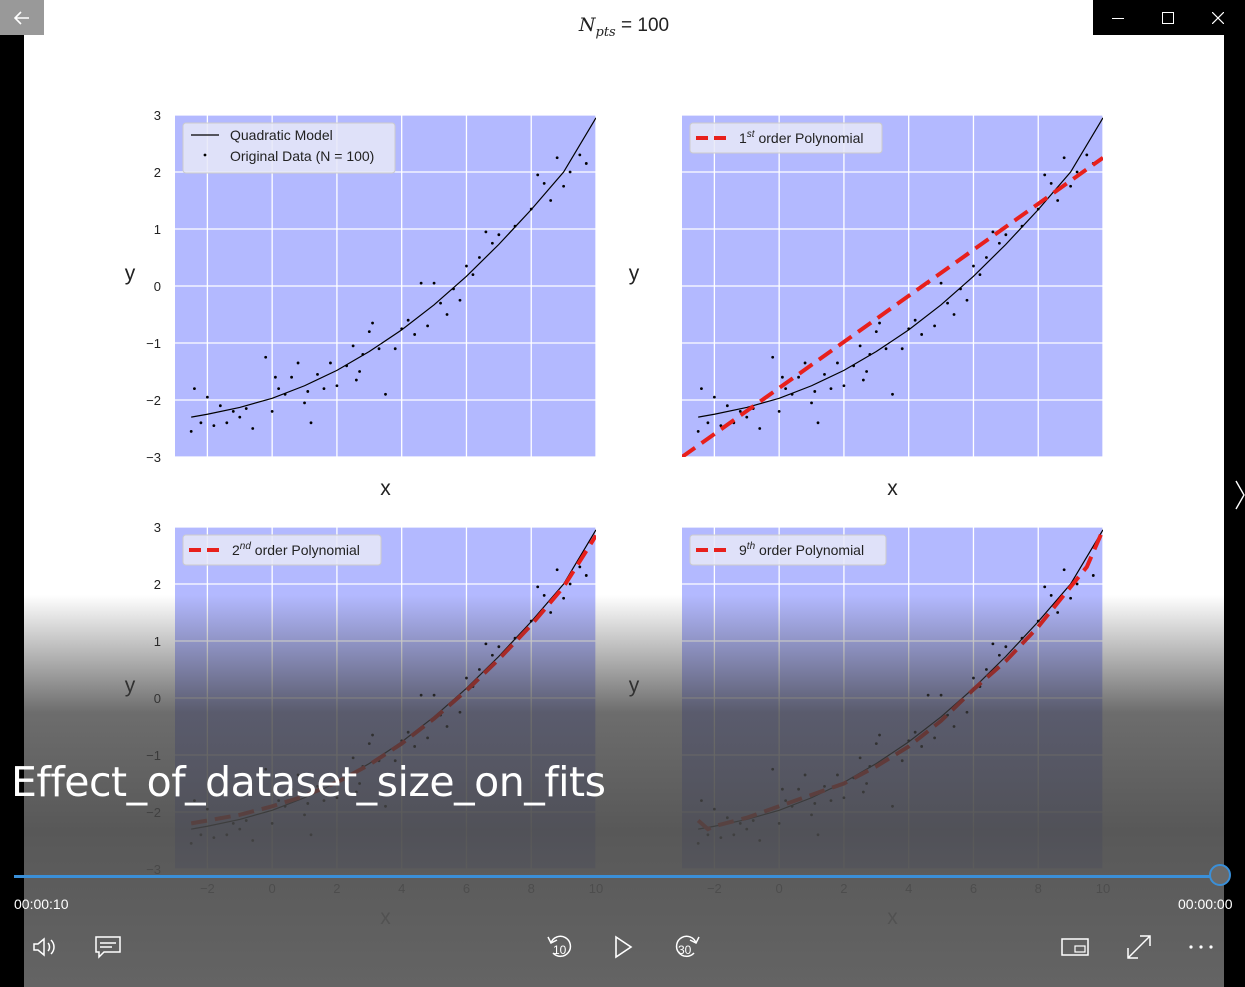  Describe the element at coordinates (1220, 875) in the screenshot. I see `seek-thumb` at that location.